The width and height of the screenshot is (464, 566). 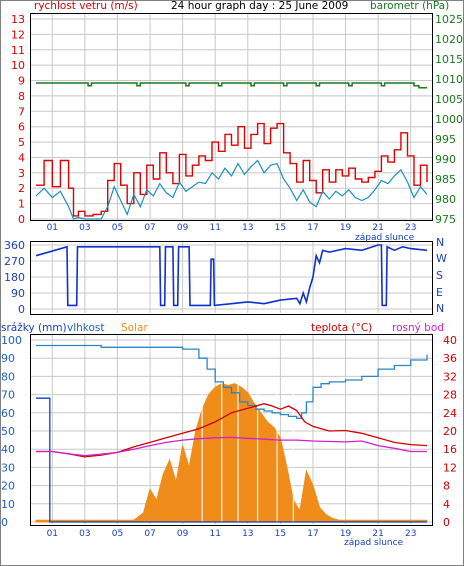 I want to click on wind-gust-line, so click(x=232, y=169).